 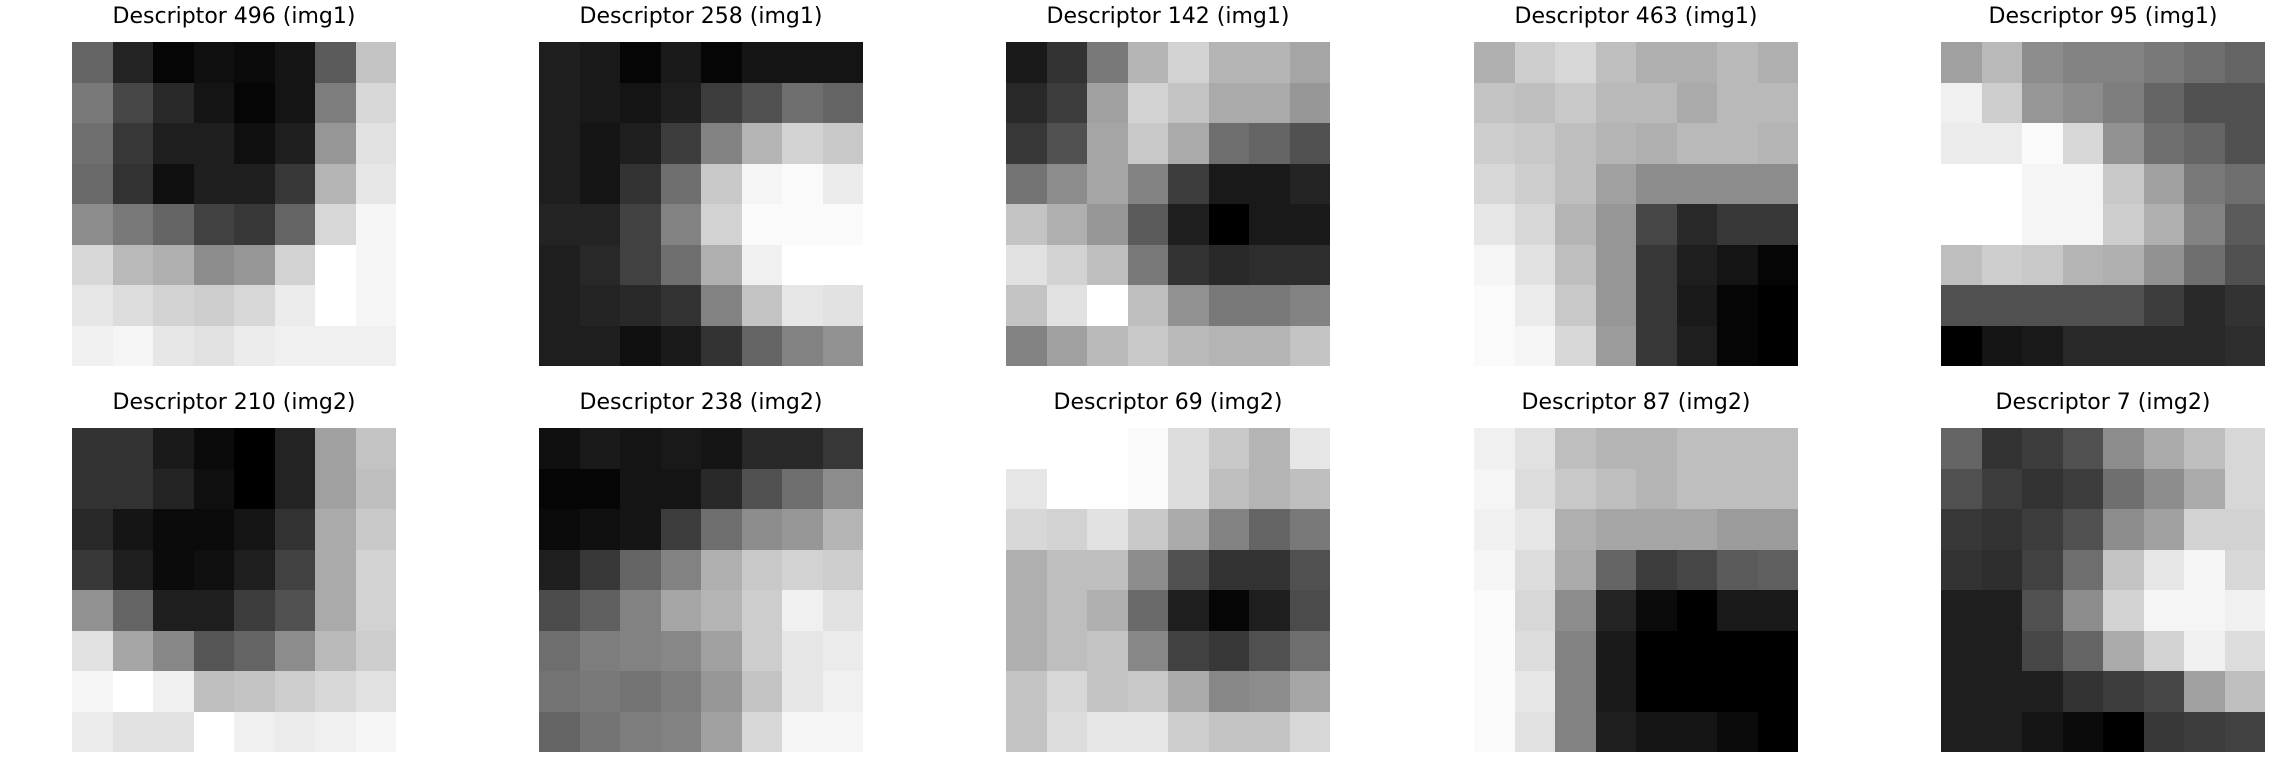 I want to click on panel-title: Descriptor 210 (img2), so click(x=234, y=402).